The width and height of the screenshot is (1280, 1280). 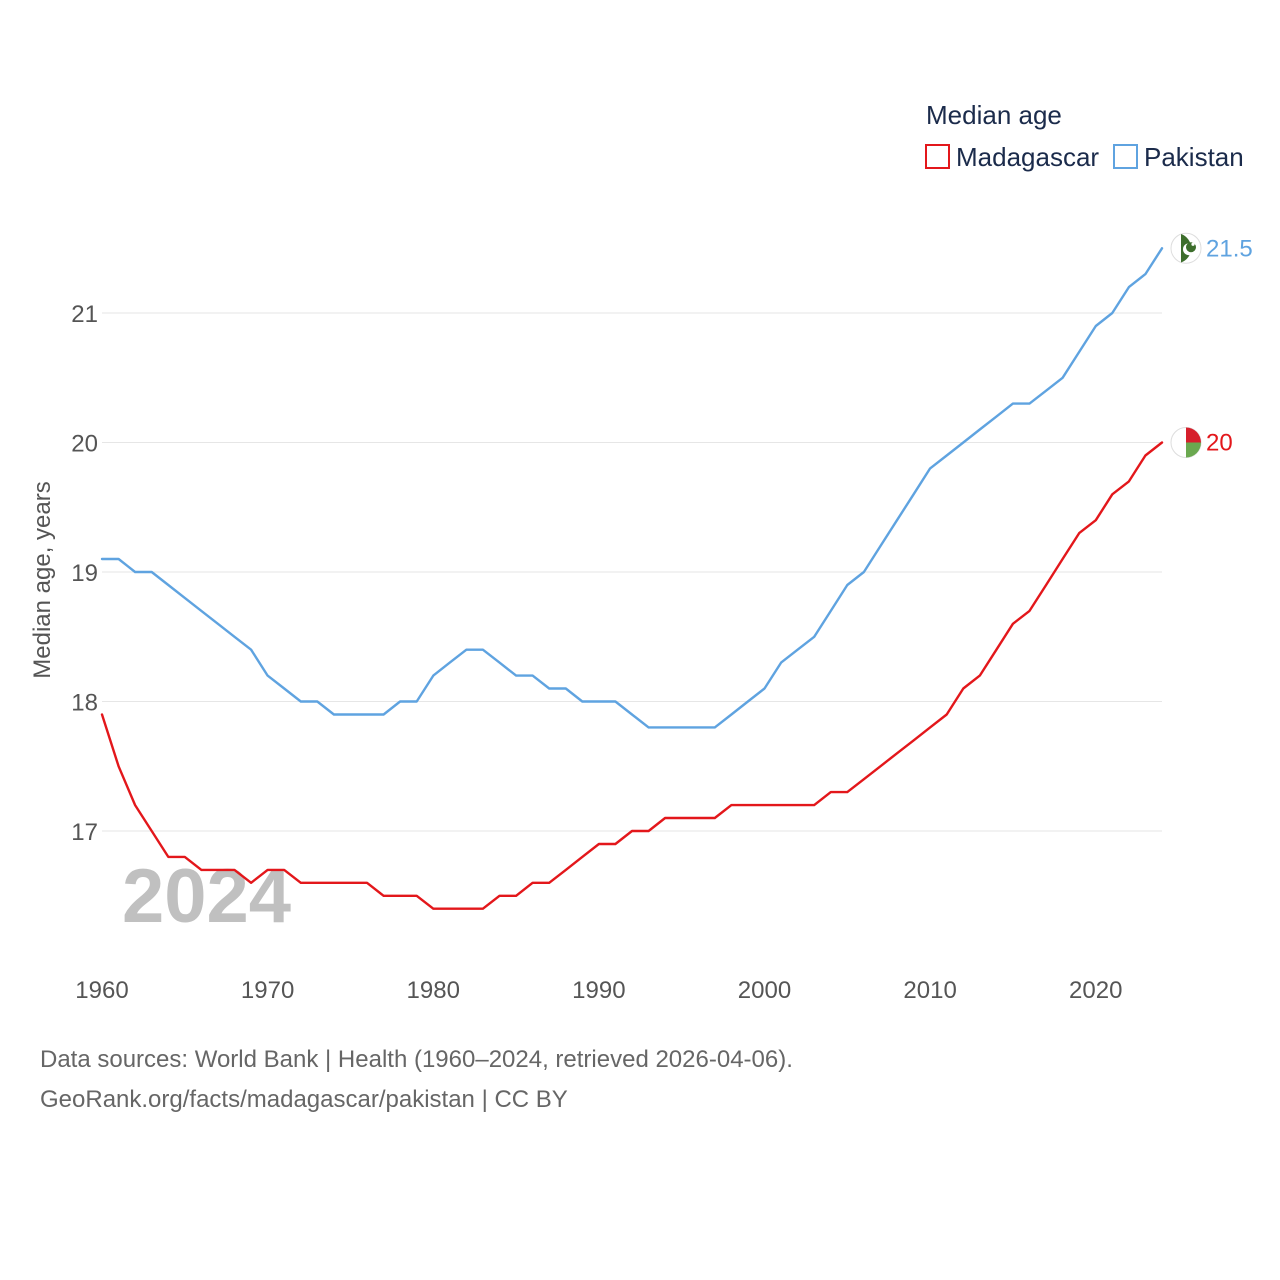 I want to click on y-tick-label-21: 21, so click(x=84, y=314).